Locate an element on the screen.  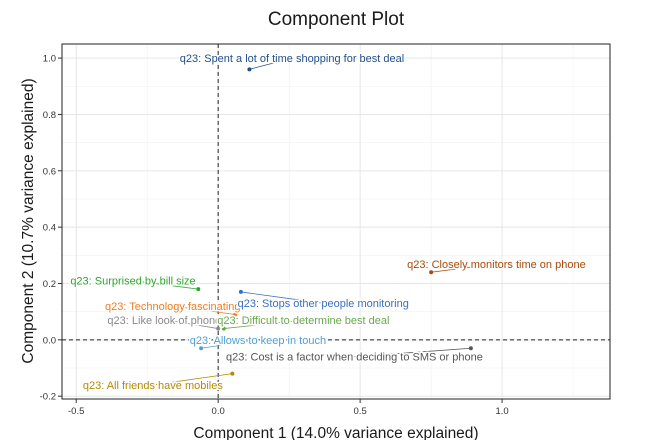
point-label-halo: q23: Allows to keep in touch is located at coordinates (258, 341).